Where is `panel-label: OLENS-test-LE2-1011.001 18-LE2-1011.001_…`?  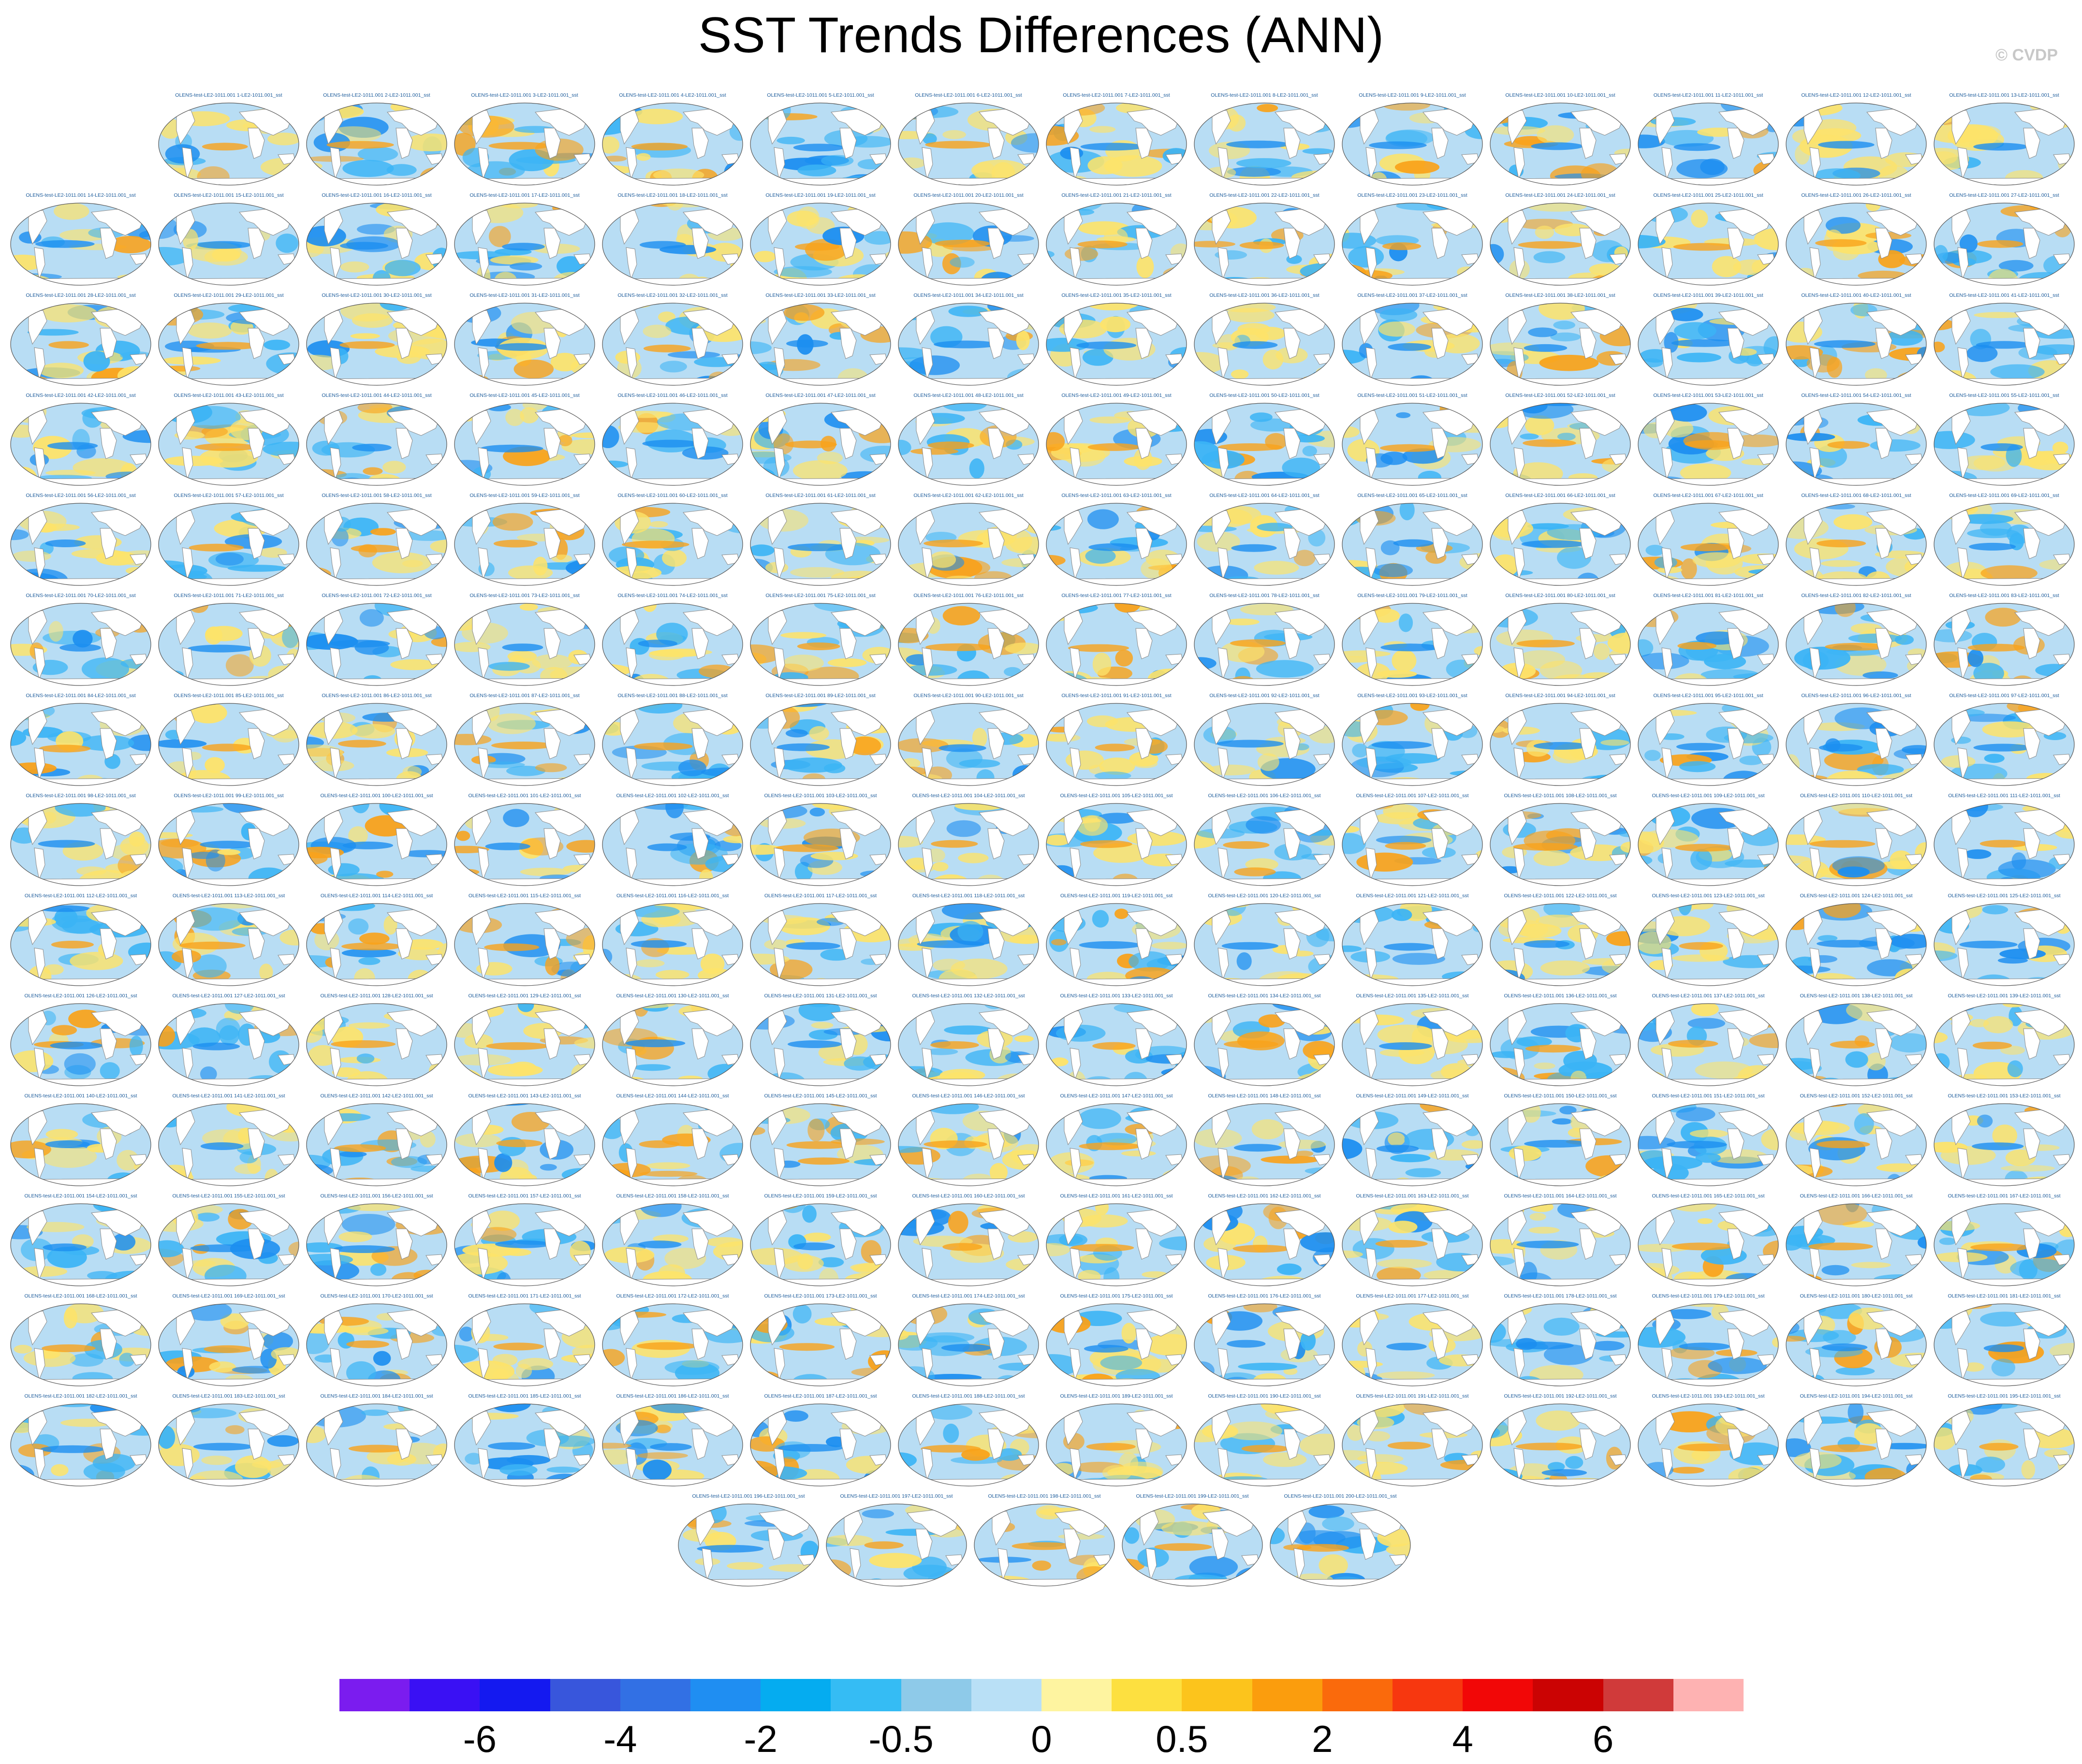
panel-label: OLENS-test-LE2-1011.001 18-LE2-1011.001_… is located at coordinates (672, 195).